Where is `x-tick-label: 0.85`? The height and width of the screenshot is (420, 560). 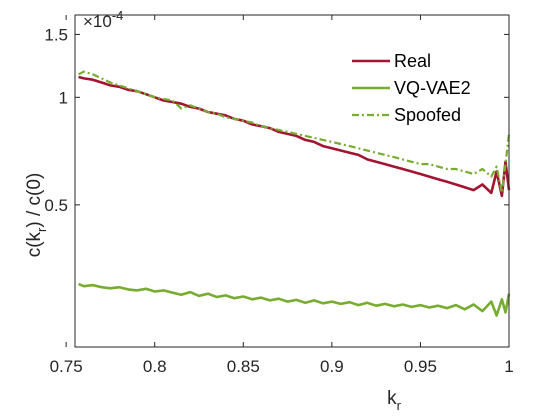 x-tick-label: 0.85 is located at coordinates (243, 366).